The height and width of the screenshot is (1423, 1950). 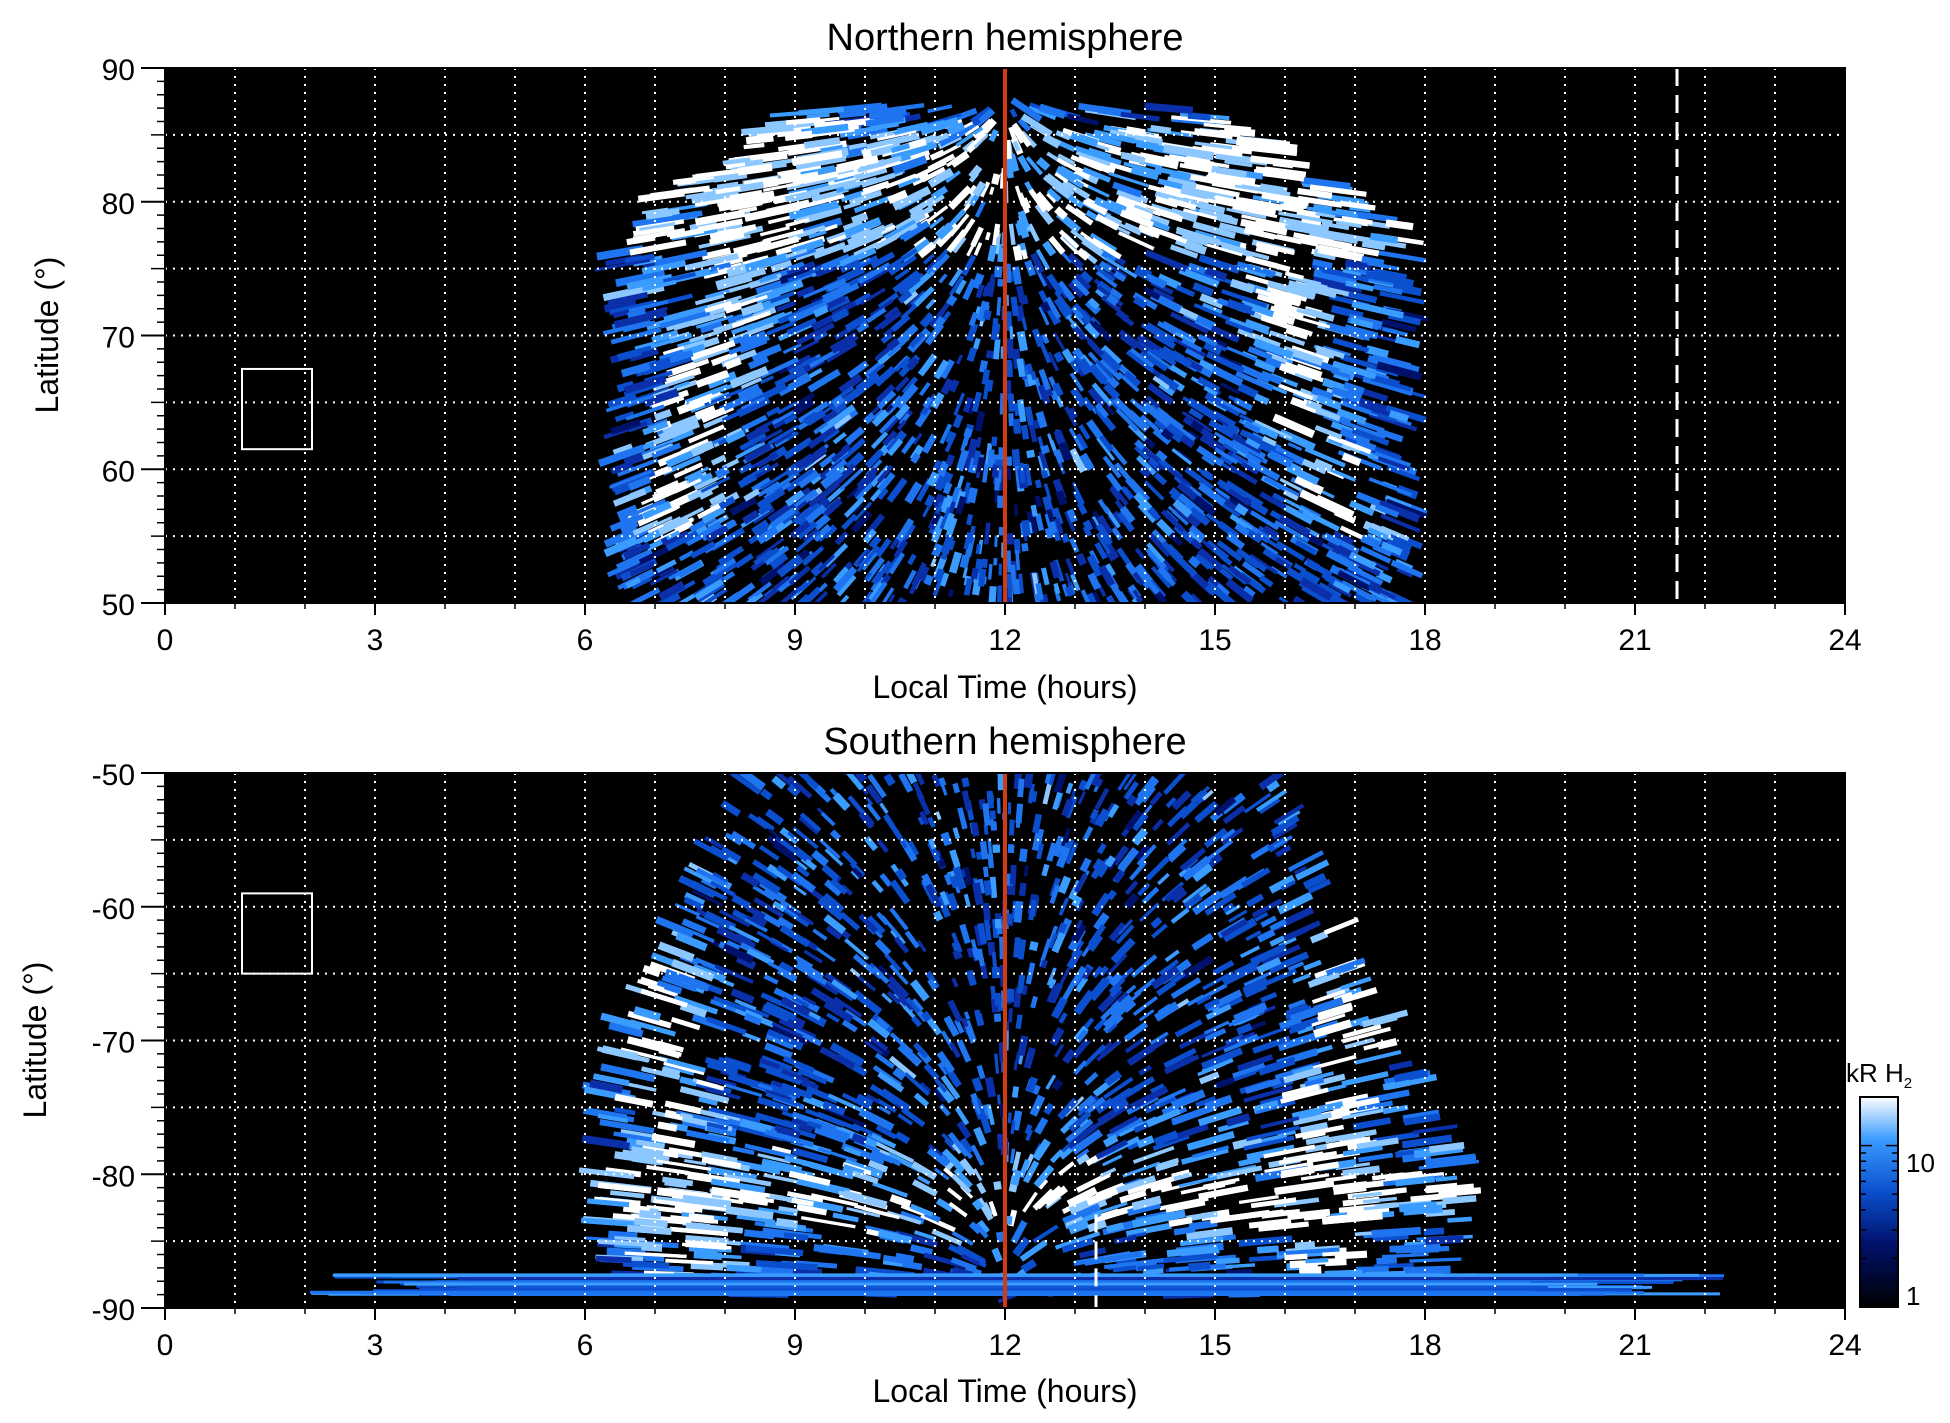 I want to click on y-tick-label: -60, so click(x=113, y=909).